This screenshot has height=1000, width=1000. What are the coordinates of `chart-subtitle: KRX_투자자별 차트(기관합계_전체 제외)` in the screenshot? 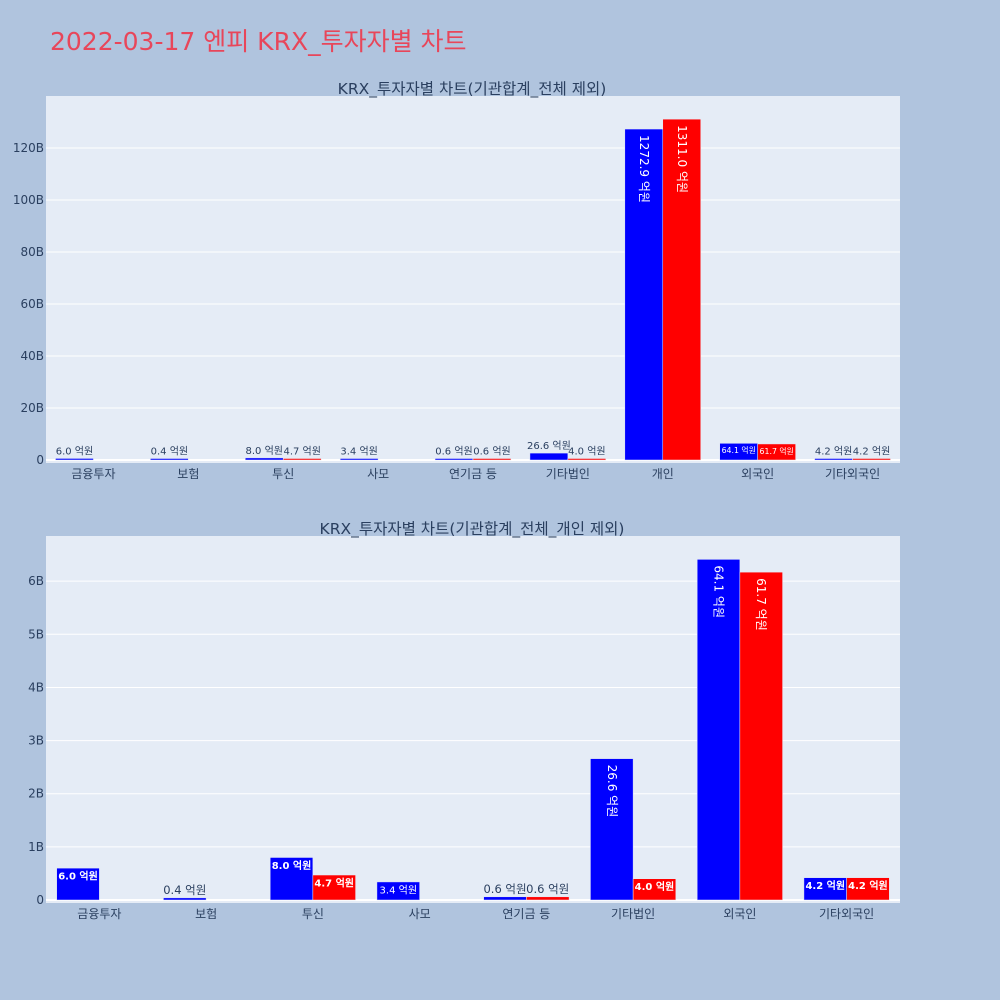 It's located at (472, 89).